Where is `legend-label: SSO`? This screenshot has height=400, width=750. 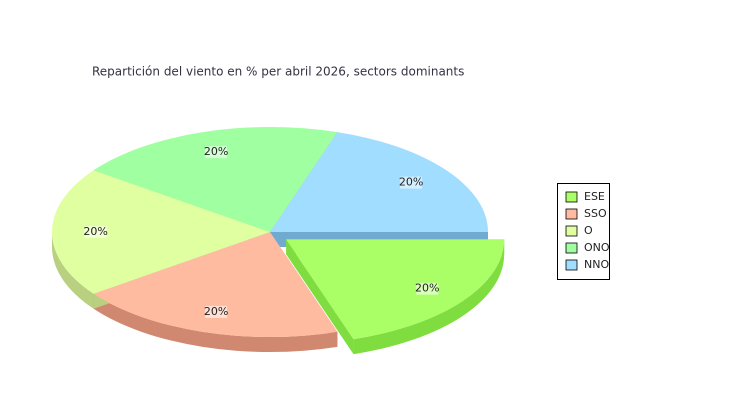
legend-label: SSO is located at coordinates (595, 213).